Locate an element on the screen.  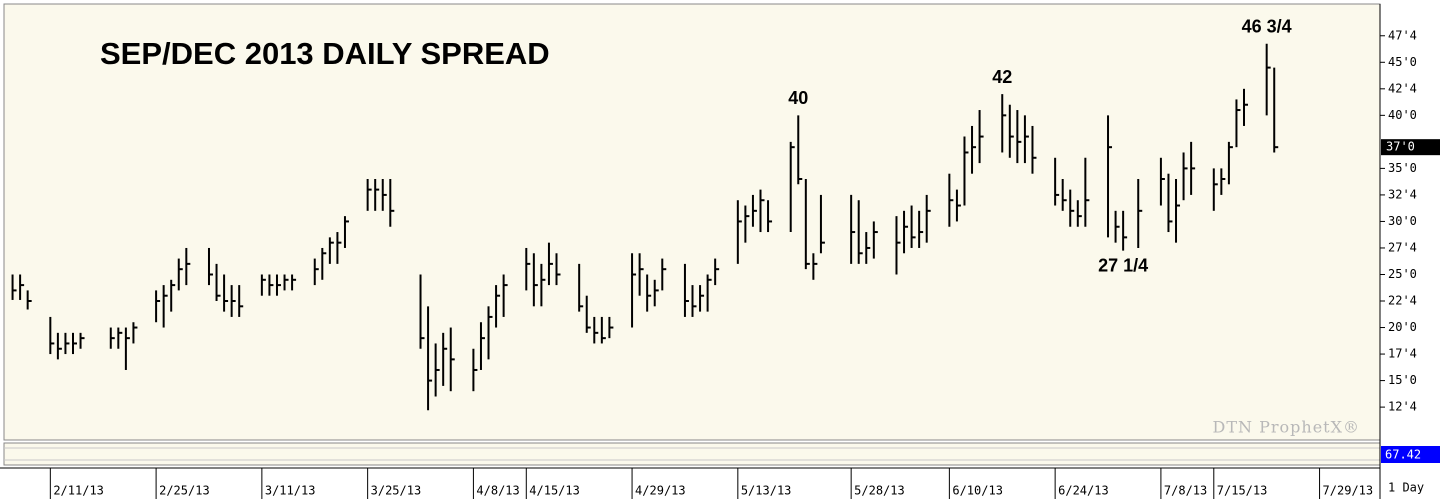
y-tick-label: 40'0 is located at coordinates (1402, 115).